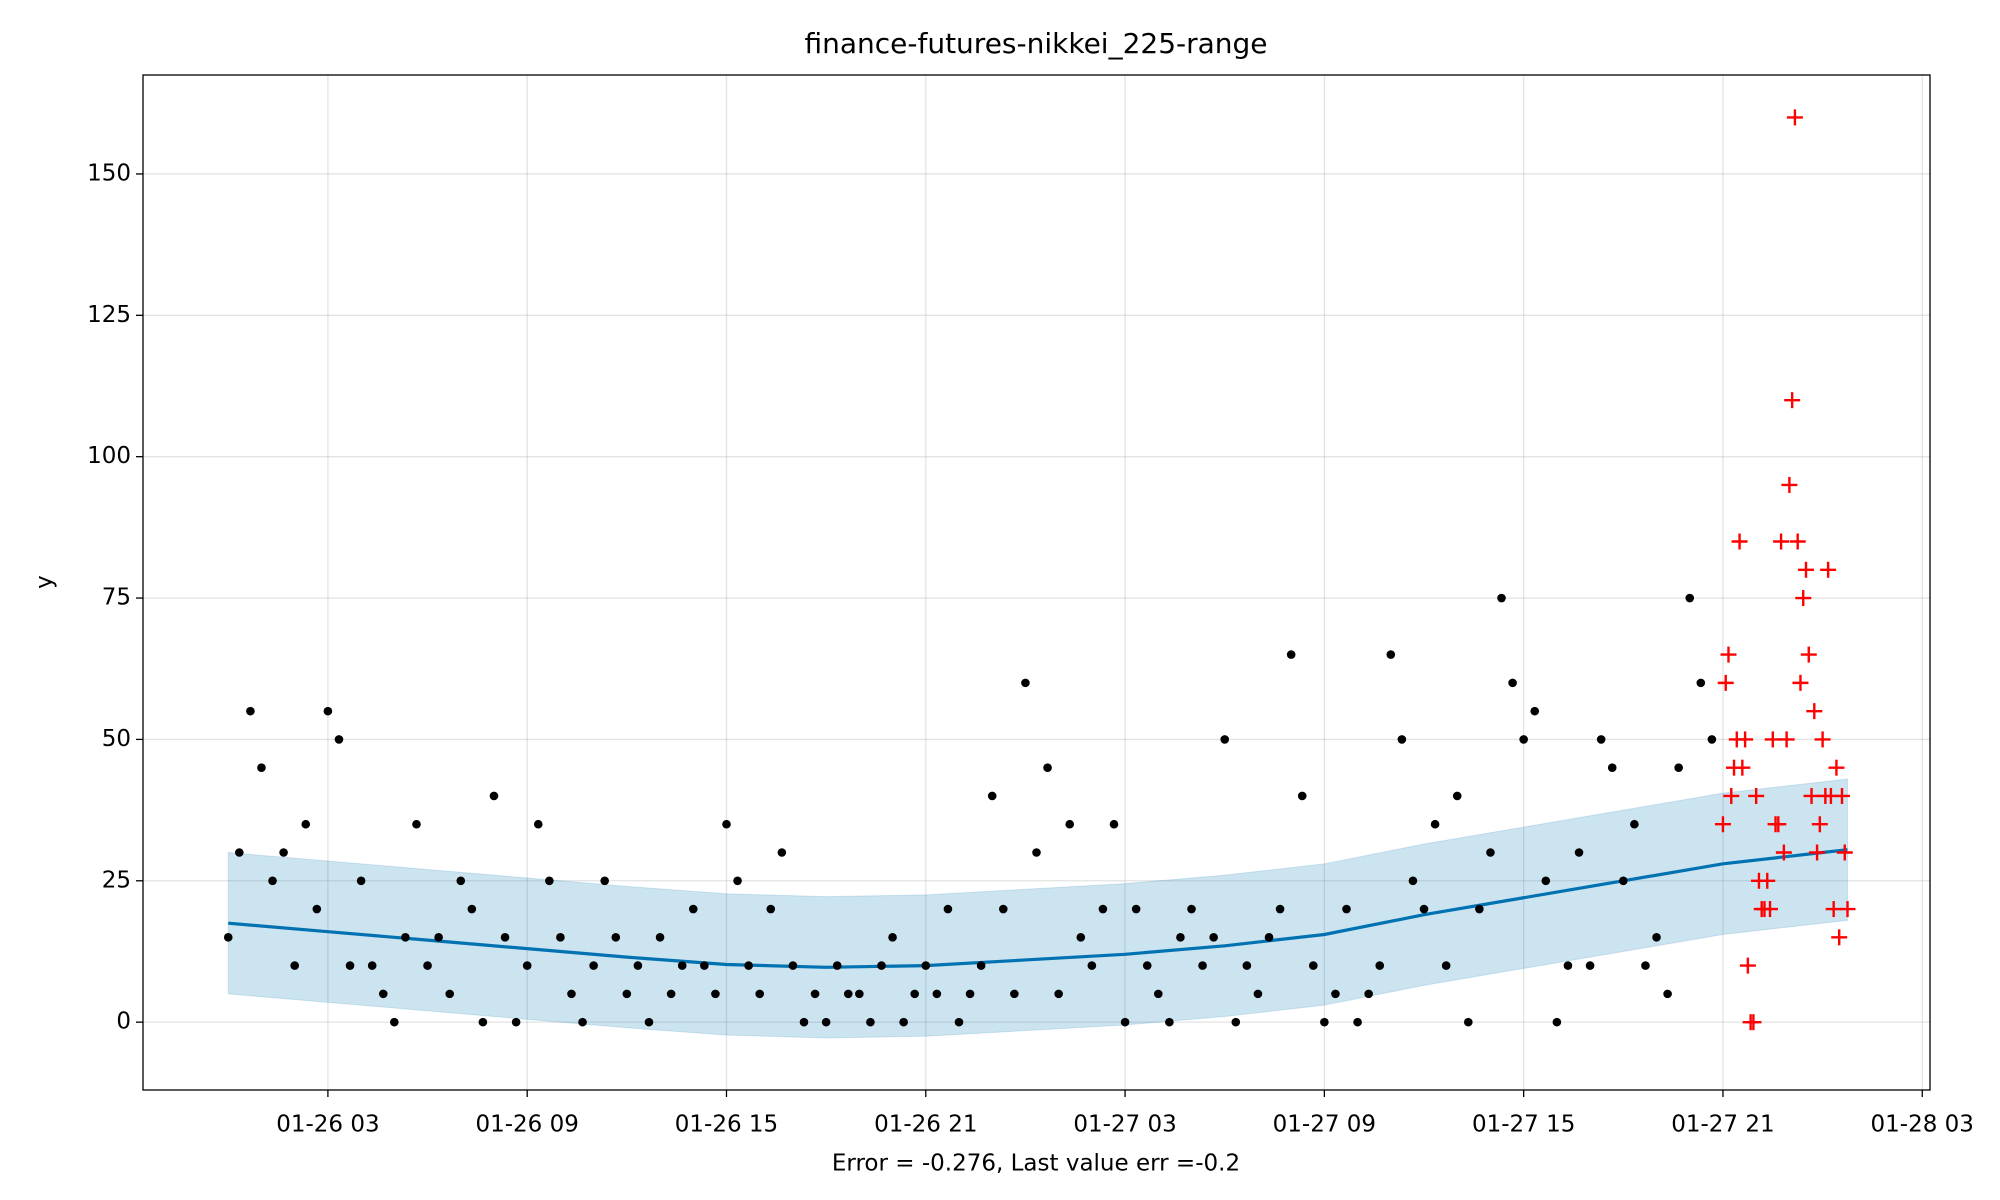 Image resolution: width=2000 pixels, height=1200 pixels. I want to click on y-tick-label: 25, so click(116, 880).